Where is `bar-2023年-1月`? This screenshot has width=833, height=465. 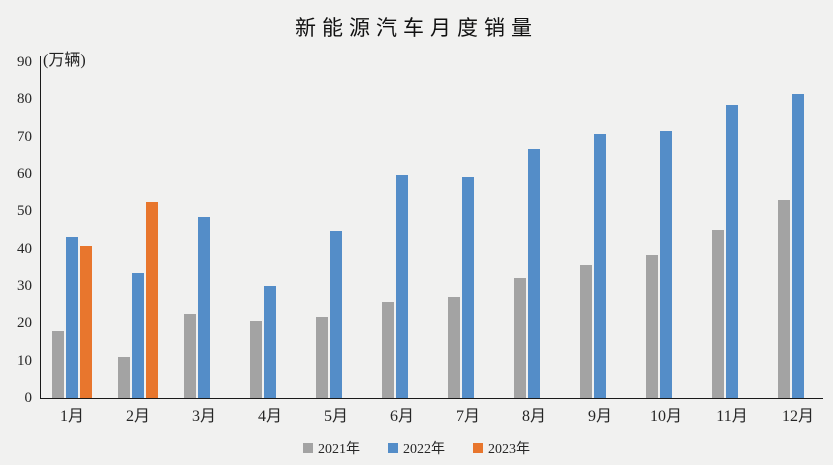 bar-2023年-1月 is located at coordinates (86, 321).